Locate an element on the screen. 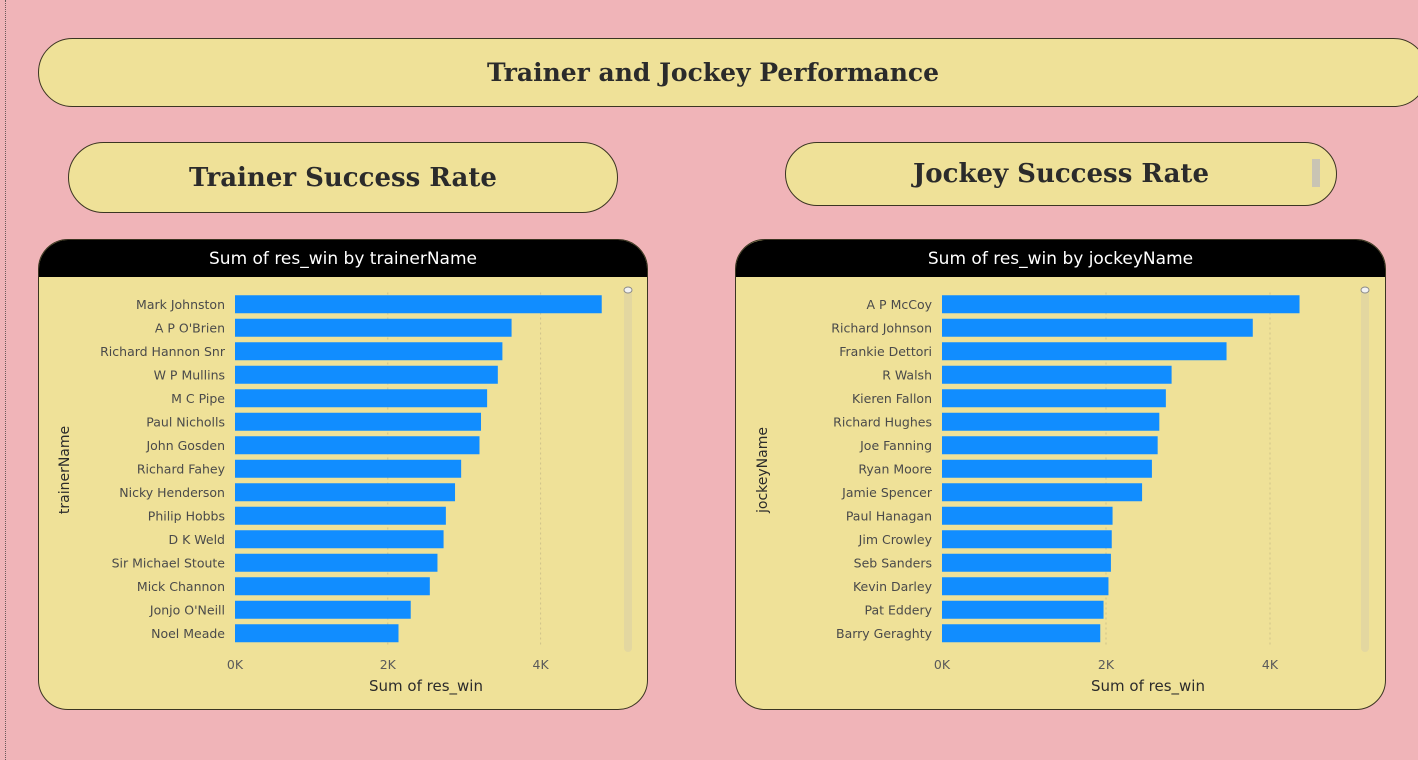 The height and width of the screenshot is (760, 1418). category-label: Noel Meade is located at coordinates (188, 633).